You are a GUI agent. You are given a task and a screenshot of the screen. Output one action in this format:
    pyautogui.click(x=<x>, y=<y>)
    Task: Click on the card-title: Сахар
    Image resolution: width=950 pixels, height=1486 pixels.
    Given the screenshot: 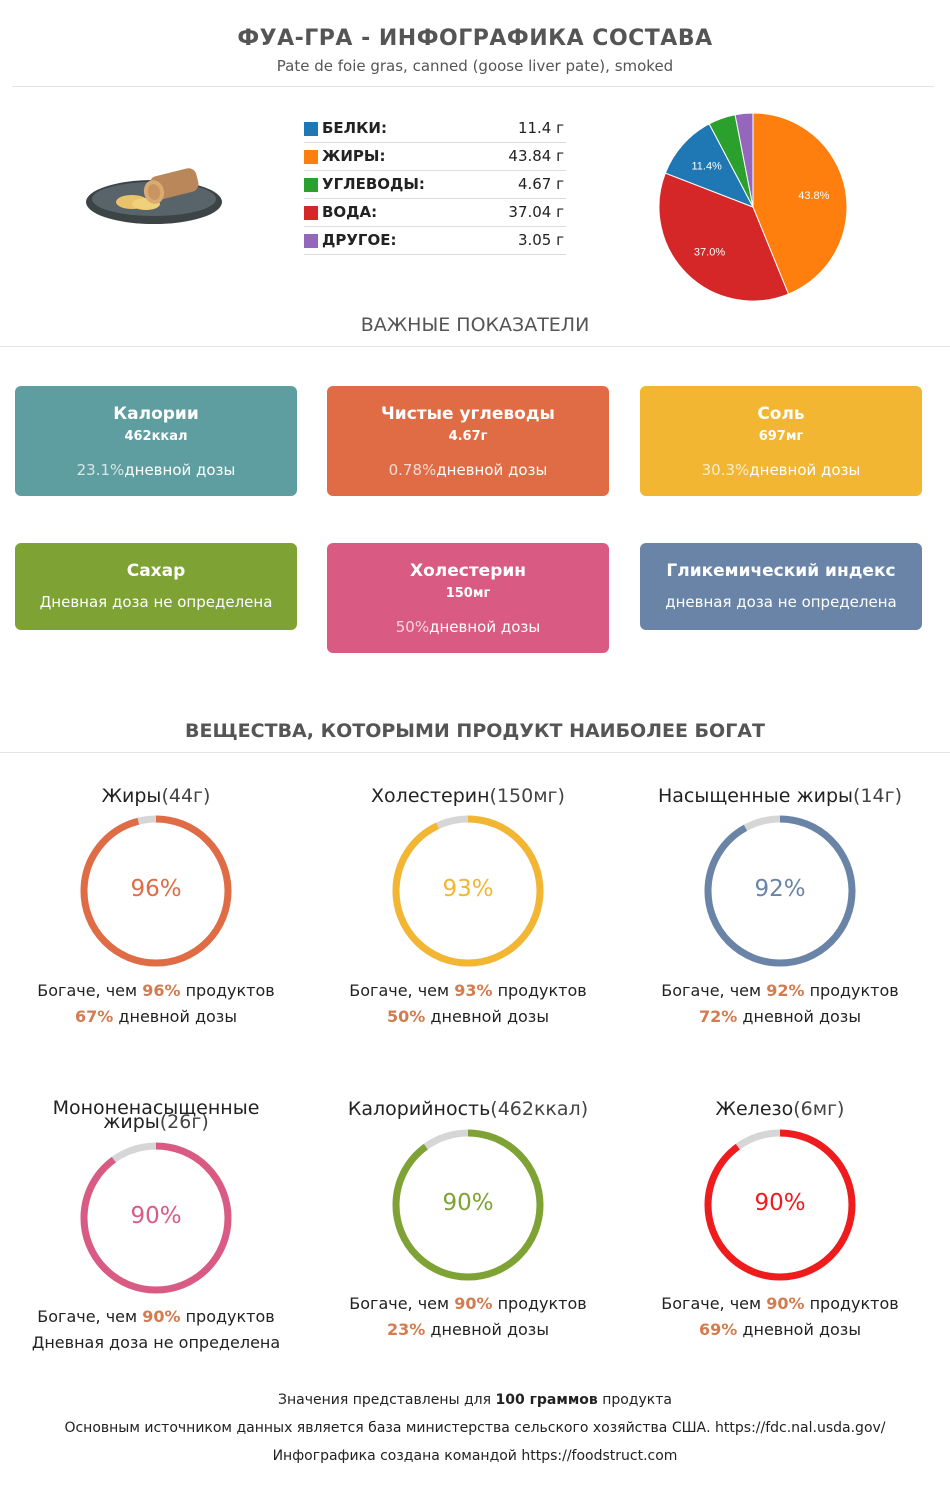 What is the action you would take?
    pyautogui.click(x=156, y=571)
    